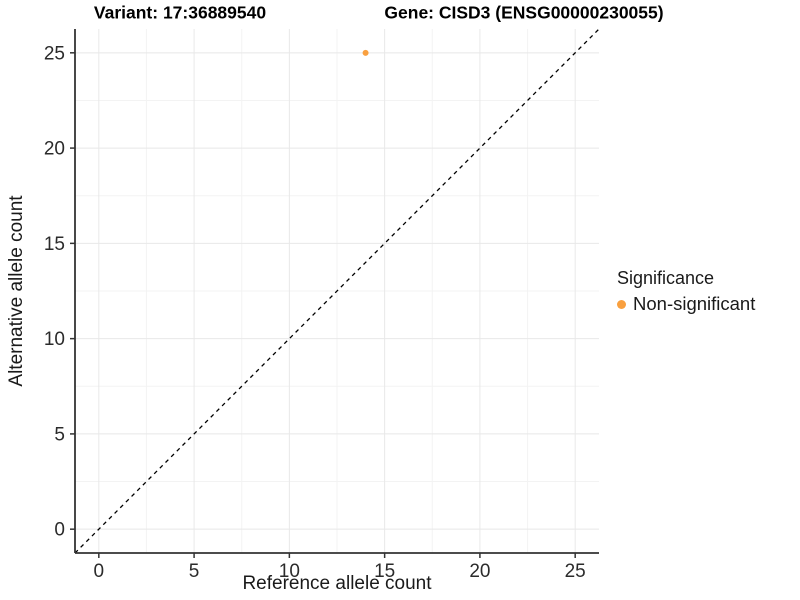 This screenshot has height=600, width=800. I want to click on x-tick-label: 5, so click(194, 571).